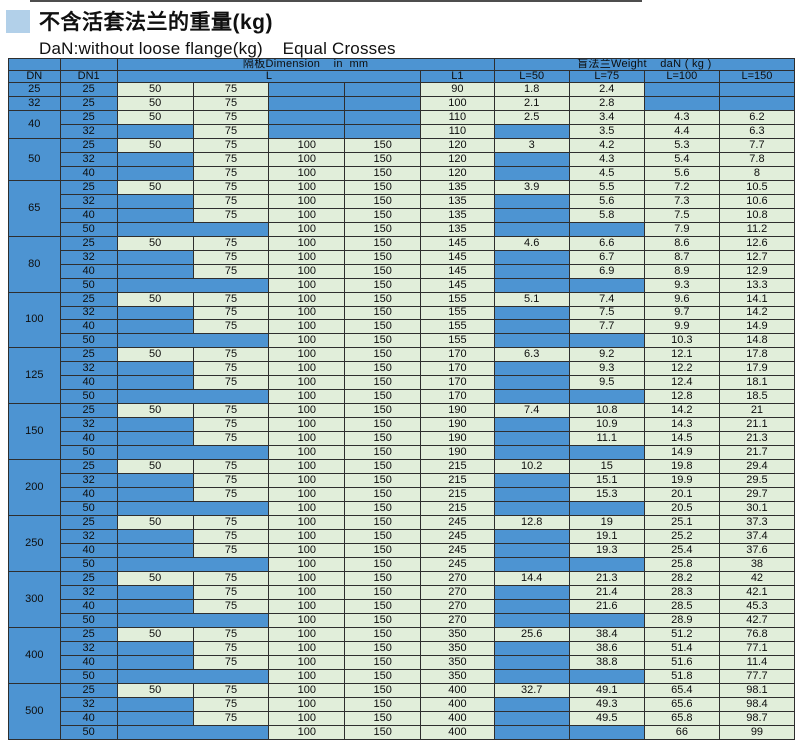 This screenshot has width=800, height=741. What do you see at coordinates (757, 243) in the screenshot?
I see `weight-cell: 12.6` at bounding box center [757, 243].